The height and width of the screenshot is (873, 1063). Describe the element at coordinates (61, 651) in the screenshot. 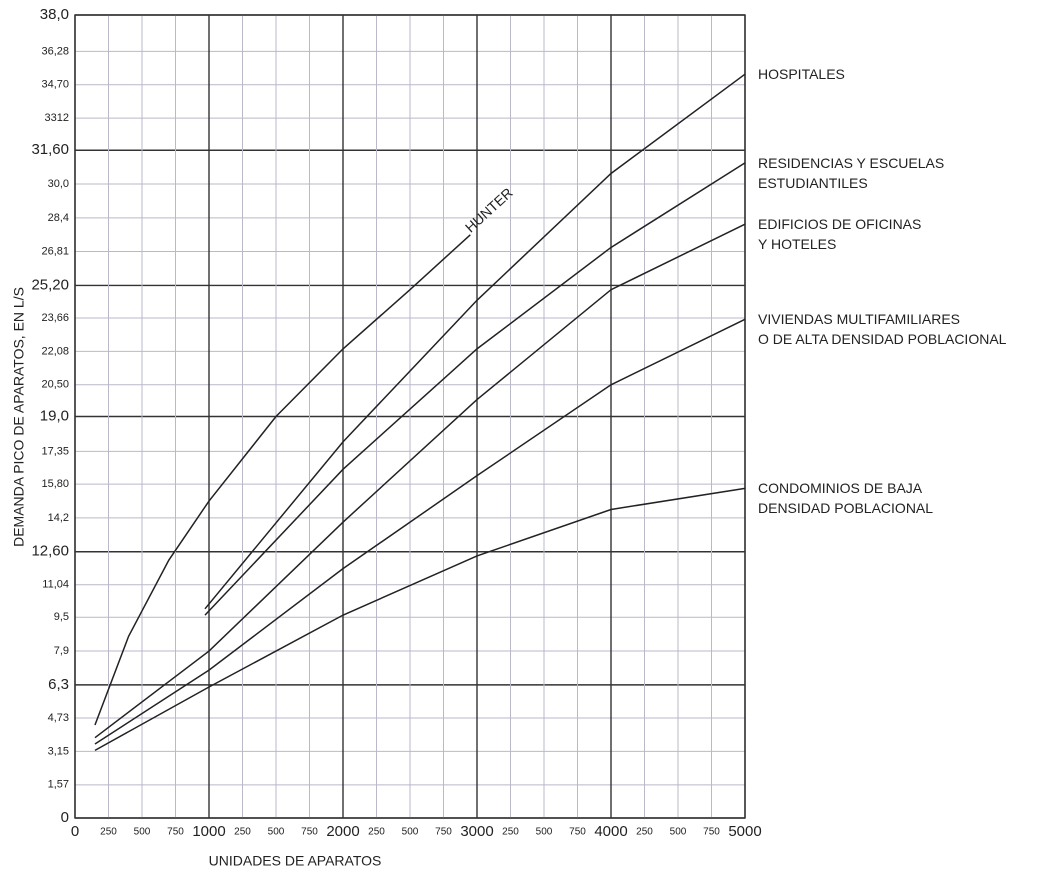

I see `y-tick-label: 7,9` at that location.